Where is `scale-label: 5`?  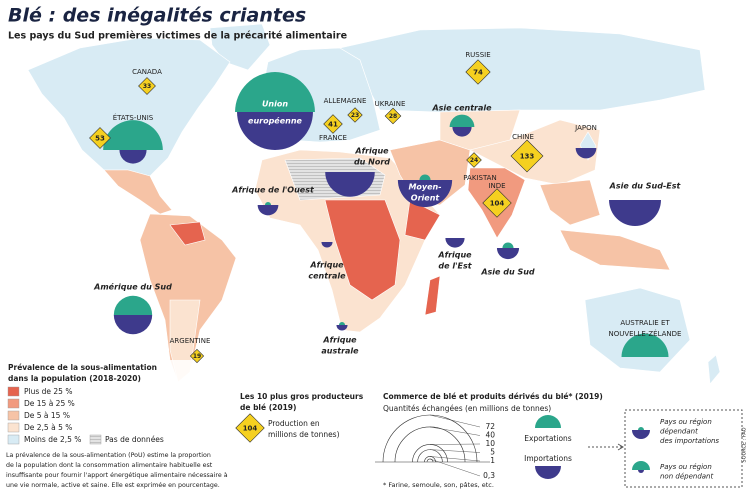 scale-label: 5 is located at coordinates (492, 452).